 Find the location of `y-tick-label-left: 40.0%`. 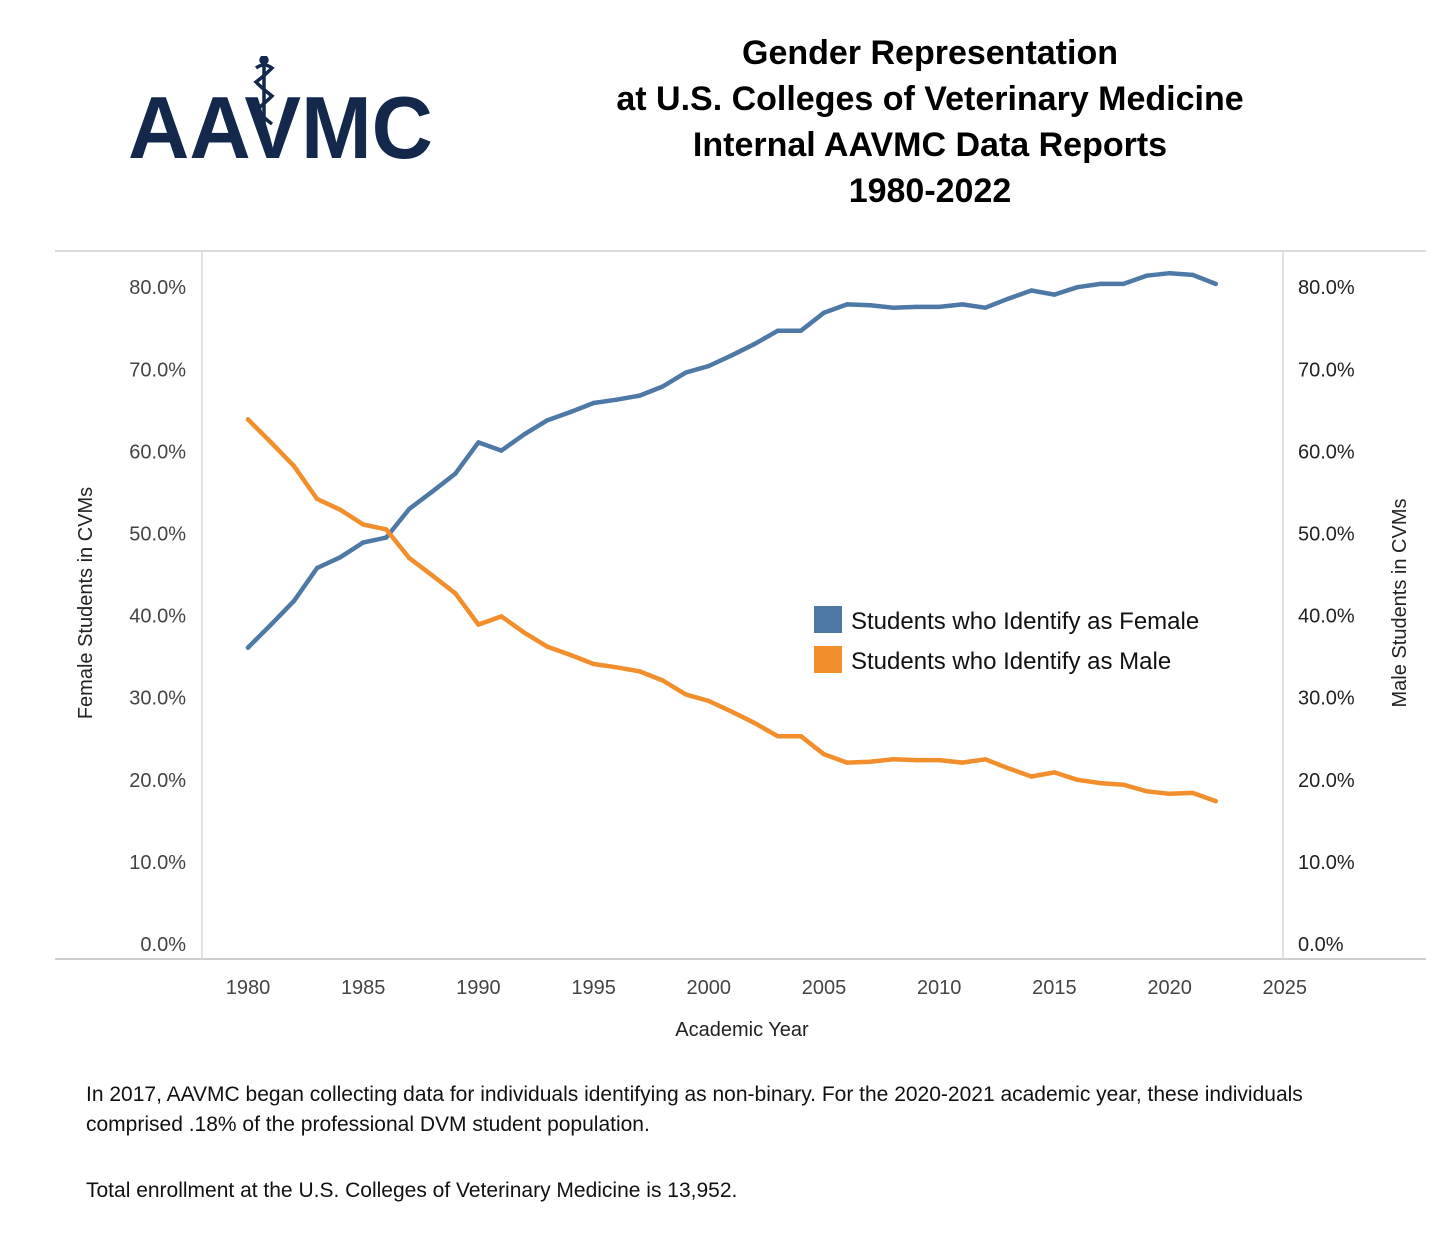

y-tick-label-left: 40.0% is located at coordinates (157, 617).